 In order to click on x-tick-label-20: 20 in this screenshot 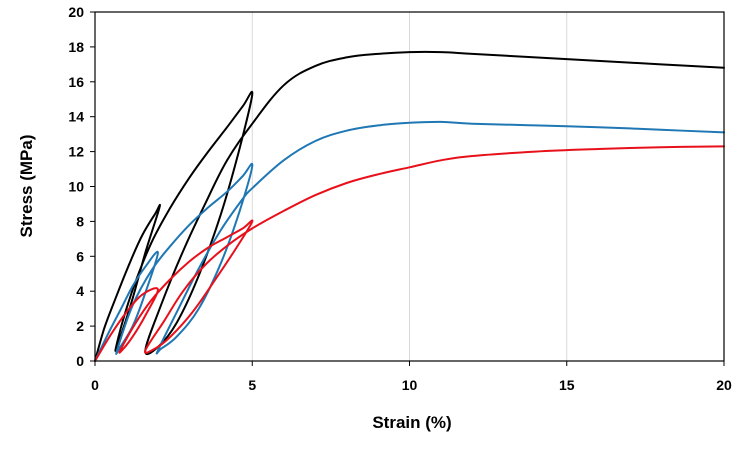, I will do `click(724, 385)`.